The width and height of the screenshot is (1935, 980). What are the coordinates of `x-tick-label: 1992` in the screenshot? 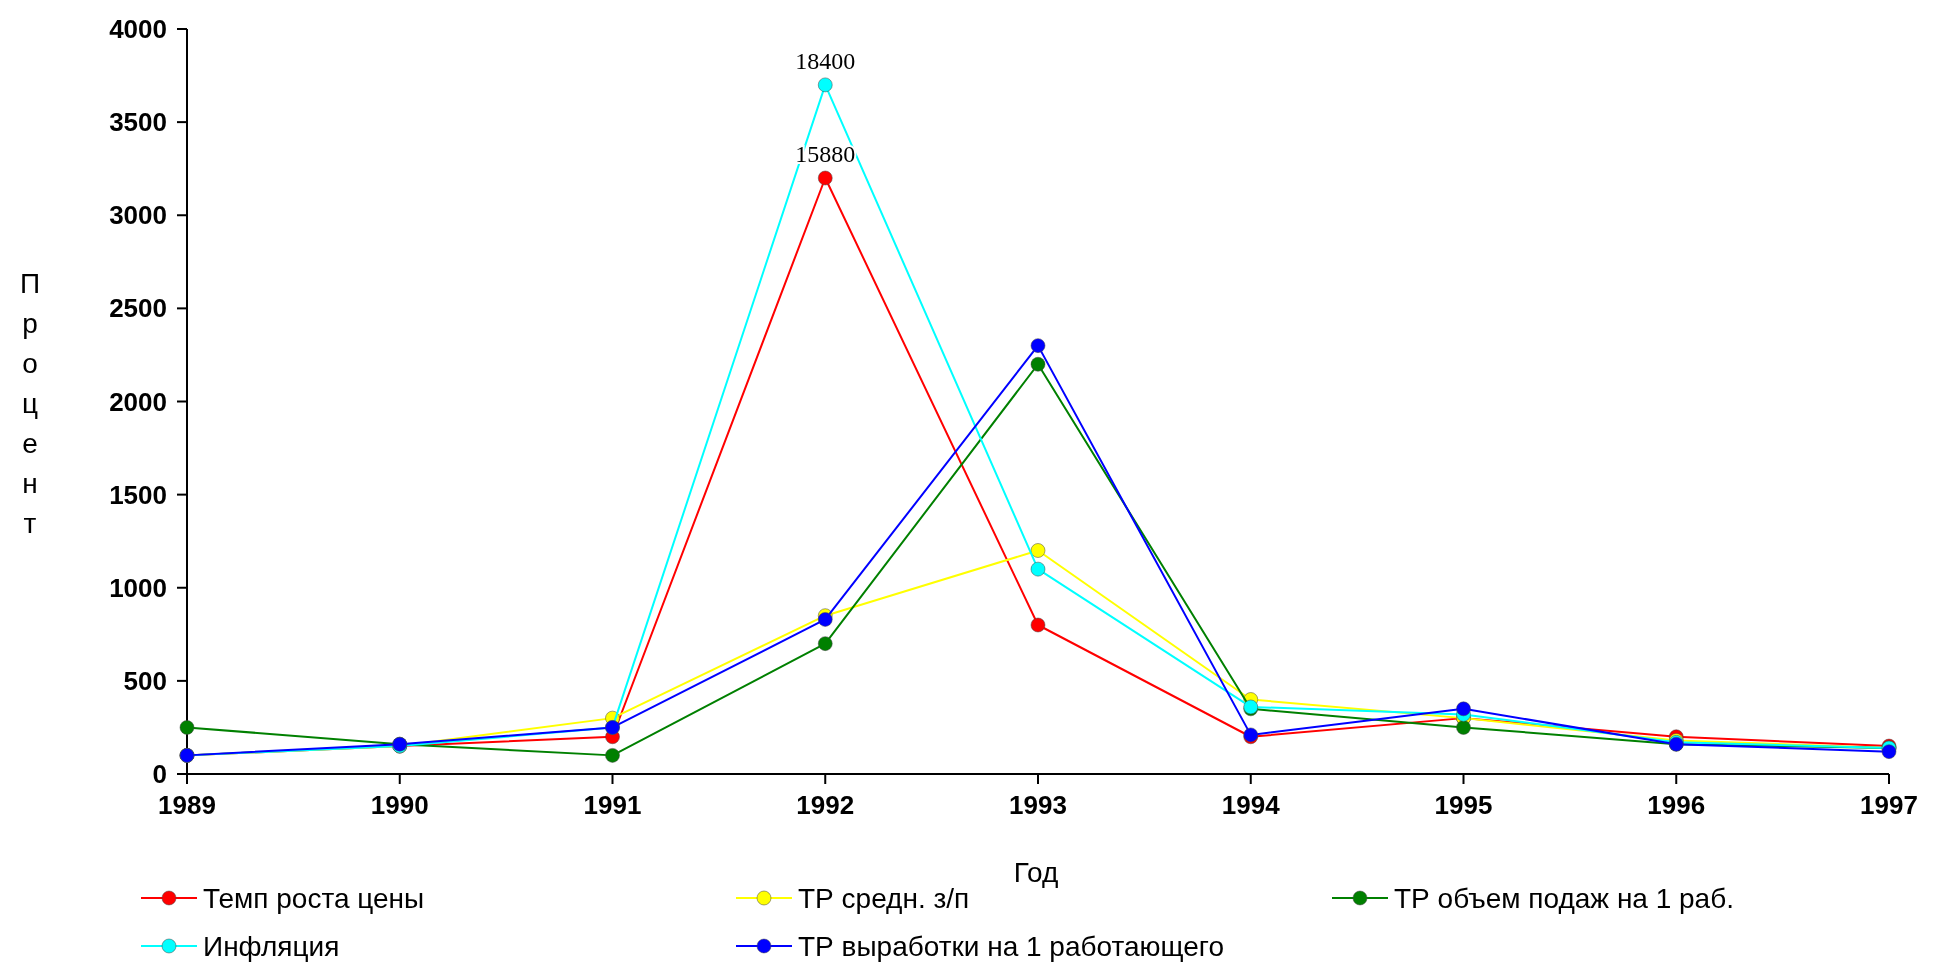 It's located at (825, 805).